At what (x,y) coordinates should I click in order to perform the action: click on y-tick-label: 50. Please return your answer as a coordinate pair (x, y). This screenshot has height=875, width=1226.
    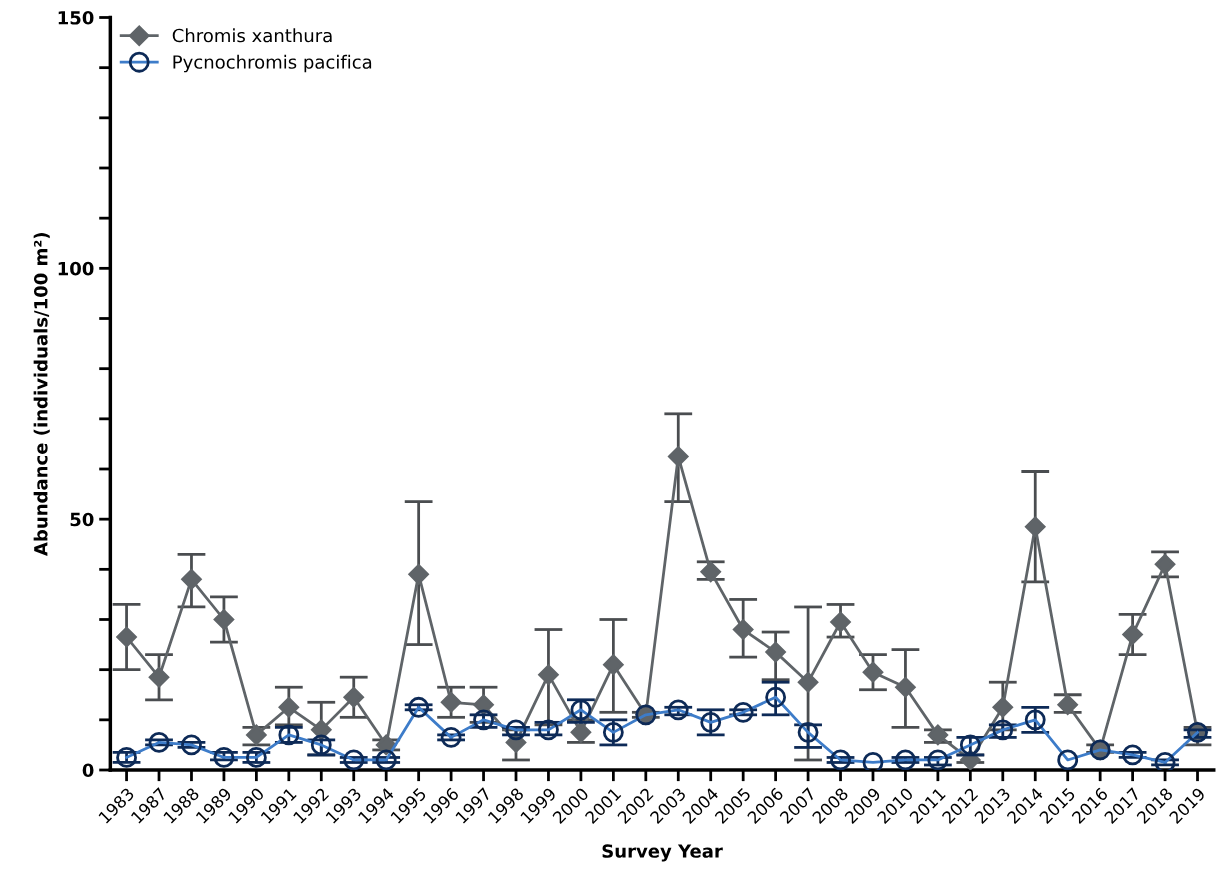
    Looking at the image, I should click on (82, 519).